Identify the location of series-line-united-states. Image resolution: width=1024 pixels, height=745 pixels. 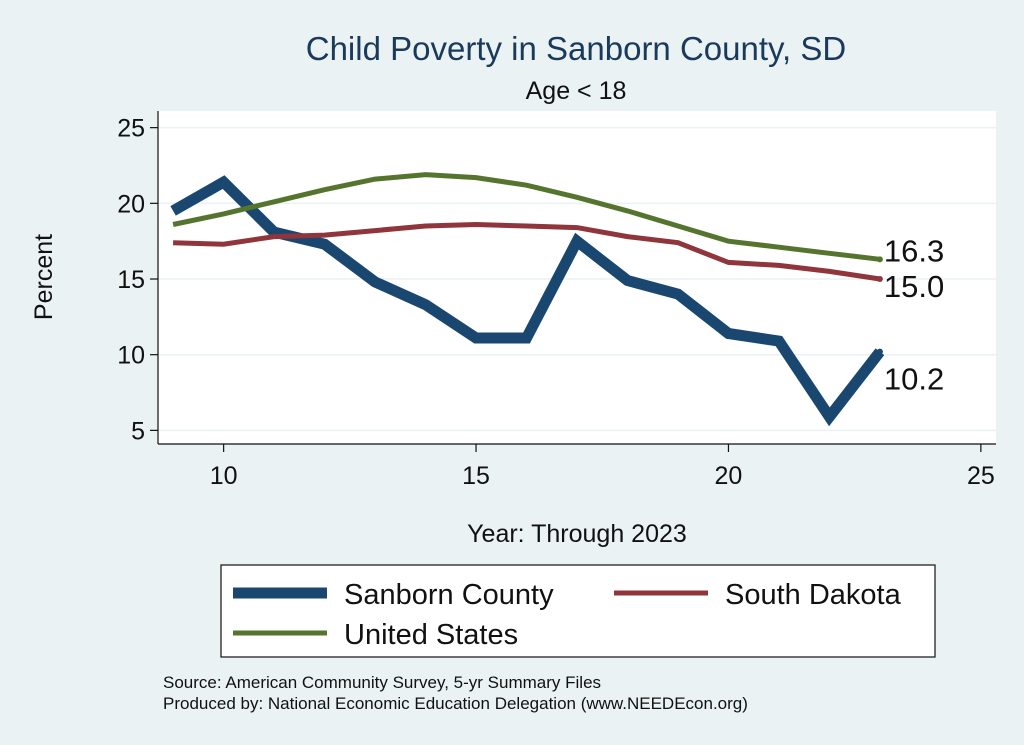
(526, 217).